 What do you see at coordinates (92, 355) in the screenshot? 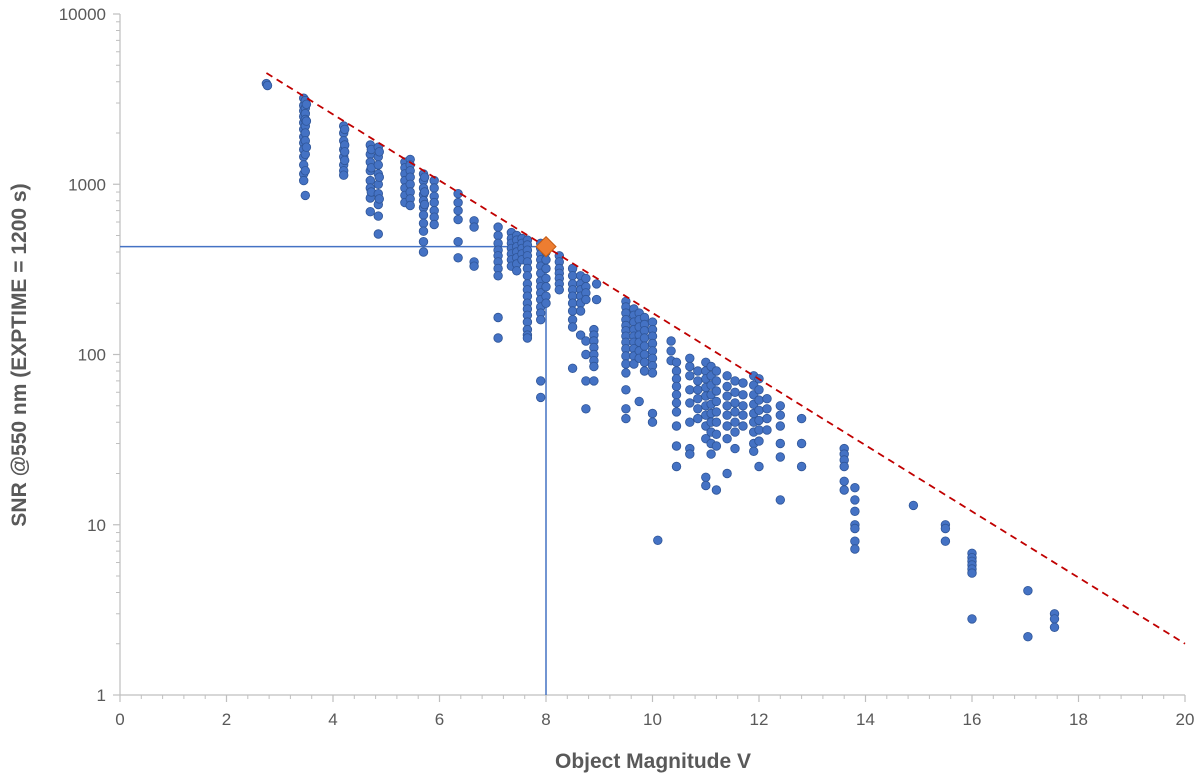
I see `y-tick-label: 100` at bounding box center [92, 355].